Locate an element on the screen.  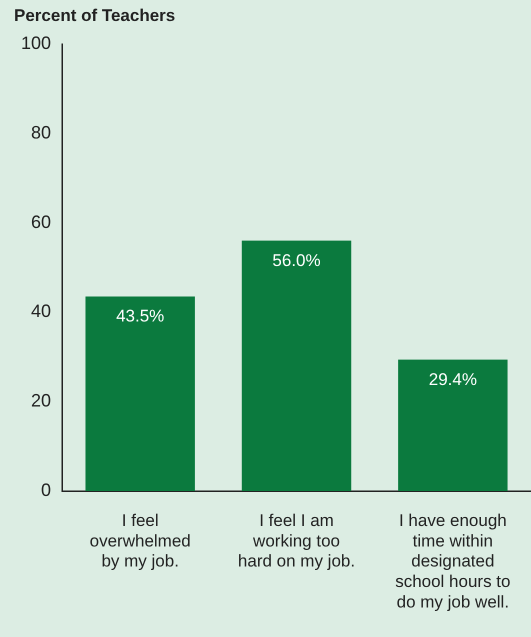
data-label: 29.4% is located at coordinates (452, 379).